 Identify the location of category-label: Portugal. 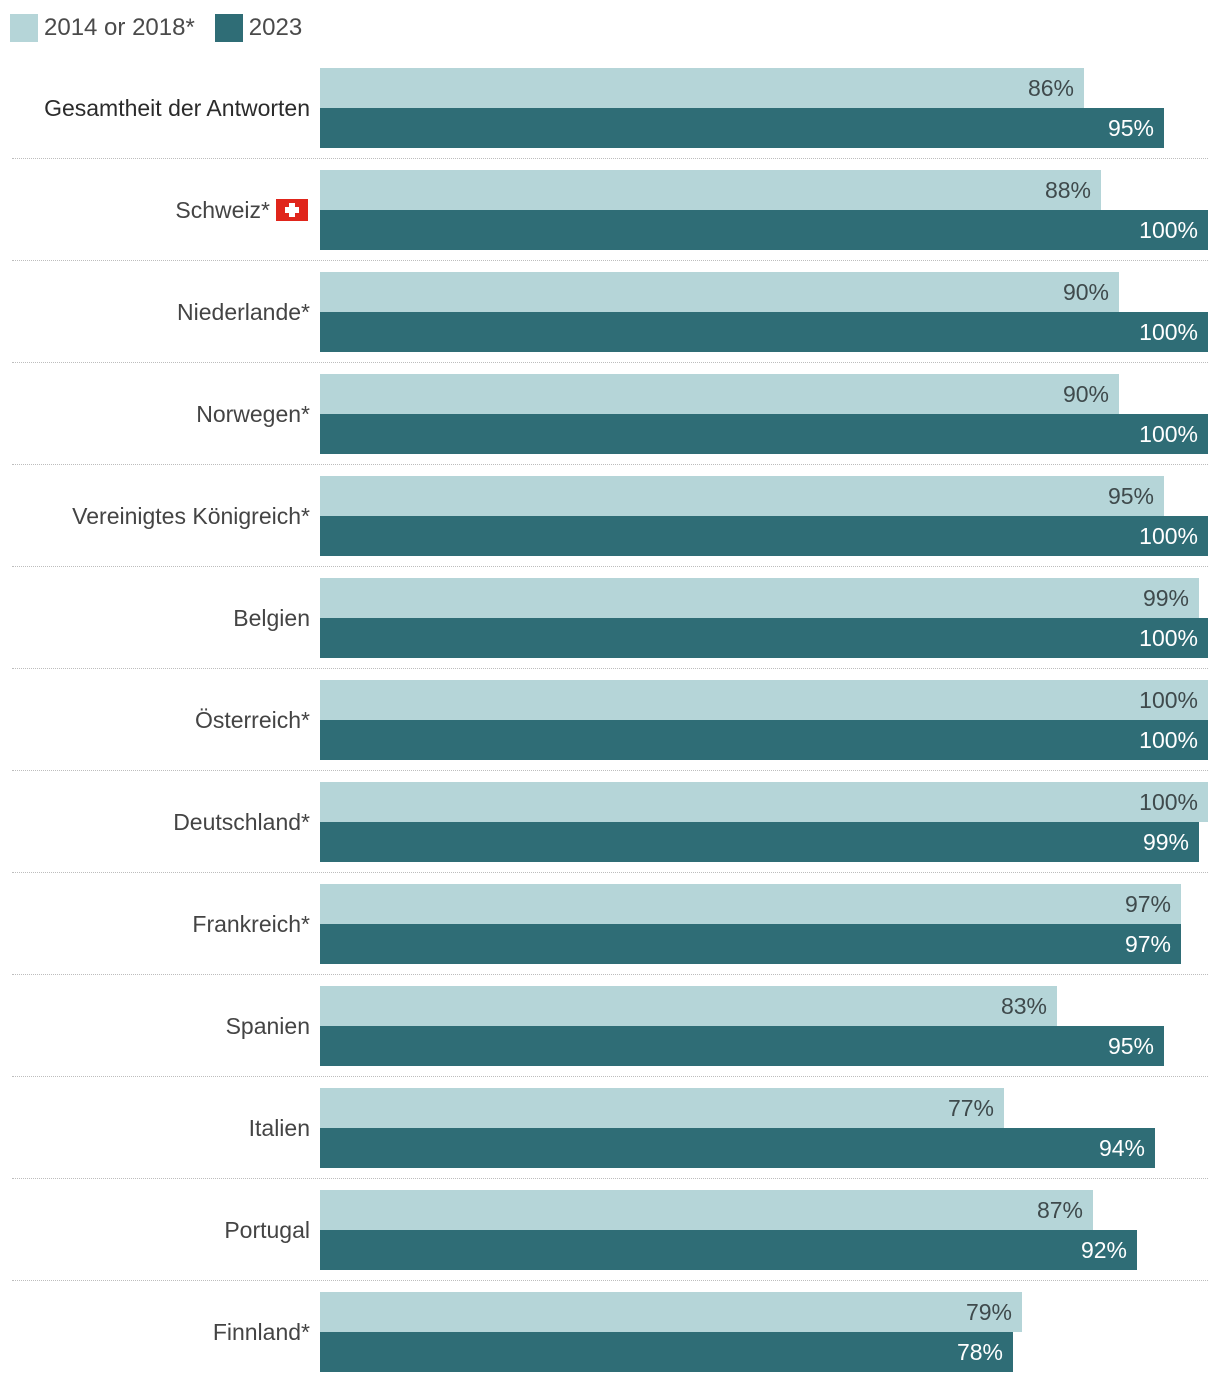
(267, 1230).